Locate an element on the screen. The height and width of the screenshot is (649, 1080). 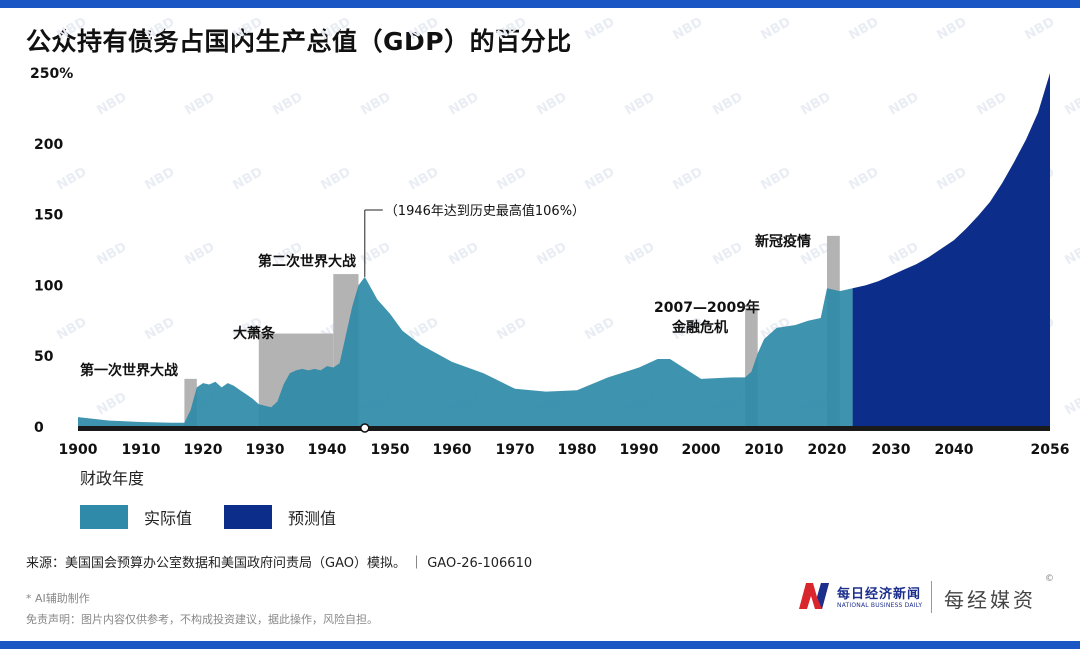
y-tick-label: 50 is located at coordinates (44, 357).